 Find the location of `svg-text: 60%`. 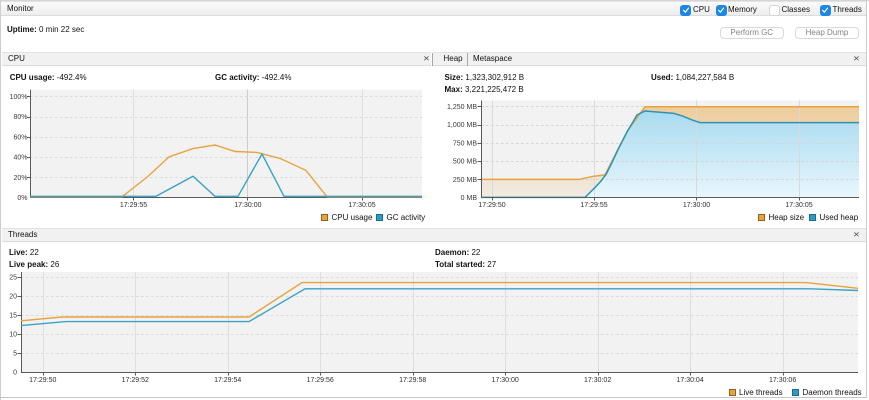

svg-text: 60% is located at coordinates (20, 137).